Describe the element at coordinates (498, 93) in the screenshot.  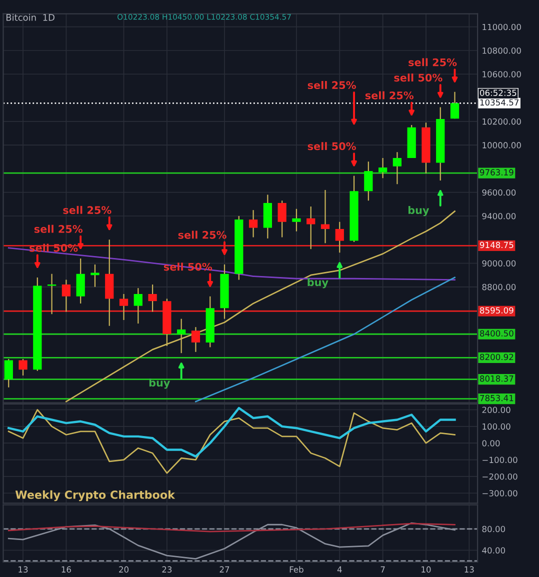
I see `text: 06:52:35` at that location.